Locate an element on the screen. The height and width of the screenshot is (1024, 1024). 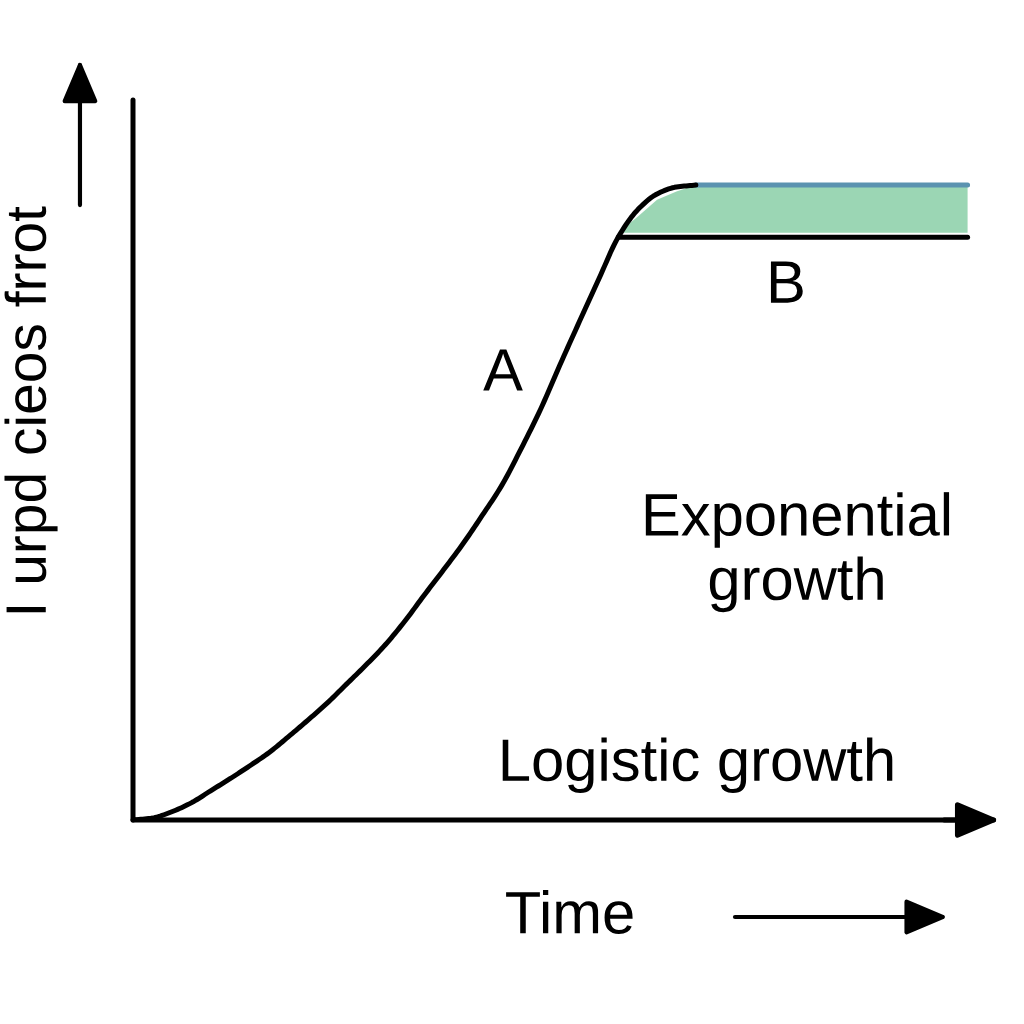
annotation: Logistic growth is located at coordinates (697, 765).